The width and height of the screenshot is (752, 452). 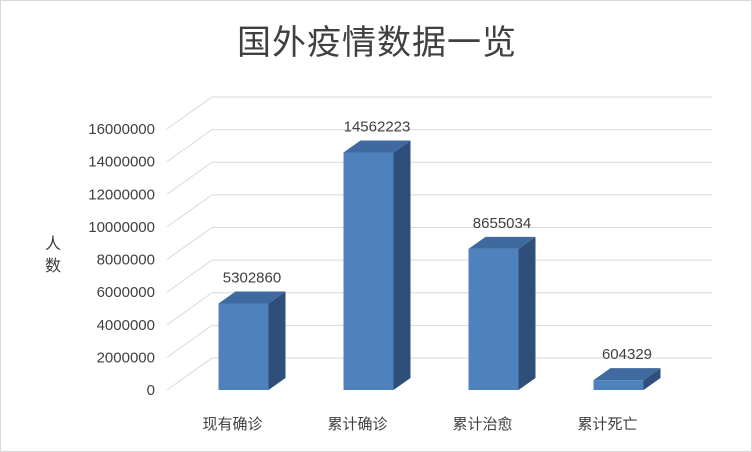 What do you see at coordinates (232, 424) in the screenshot?
I see `category-label: 现有确诊` at bounding box center [232, 424].